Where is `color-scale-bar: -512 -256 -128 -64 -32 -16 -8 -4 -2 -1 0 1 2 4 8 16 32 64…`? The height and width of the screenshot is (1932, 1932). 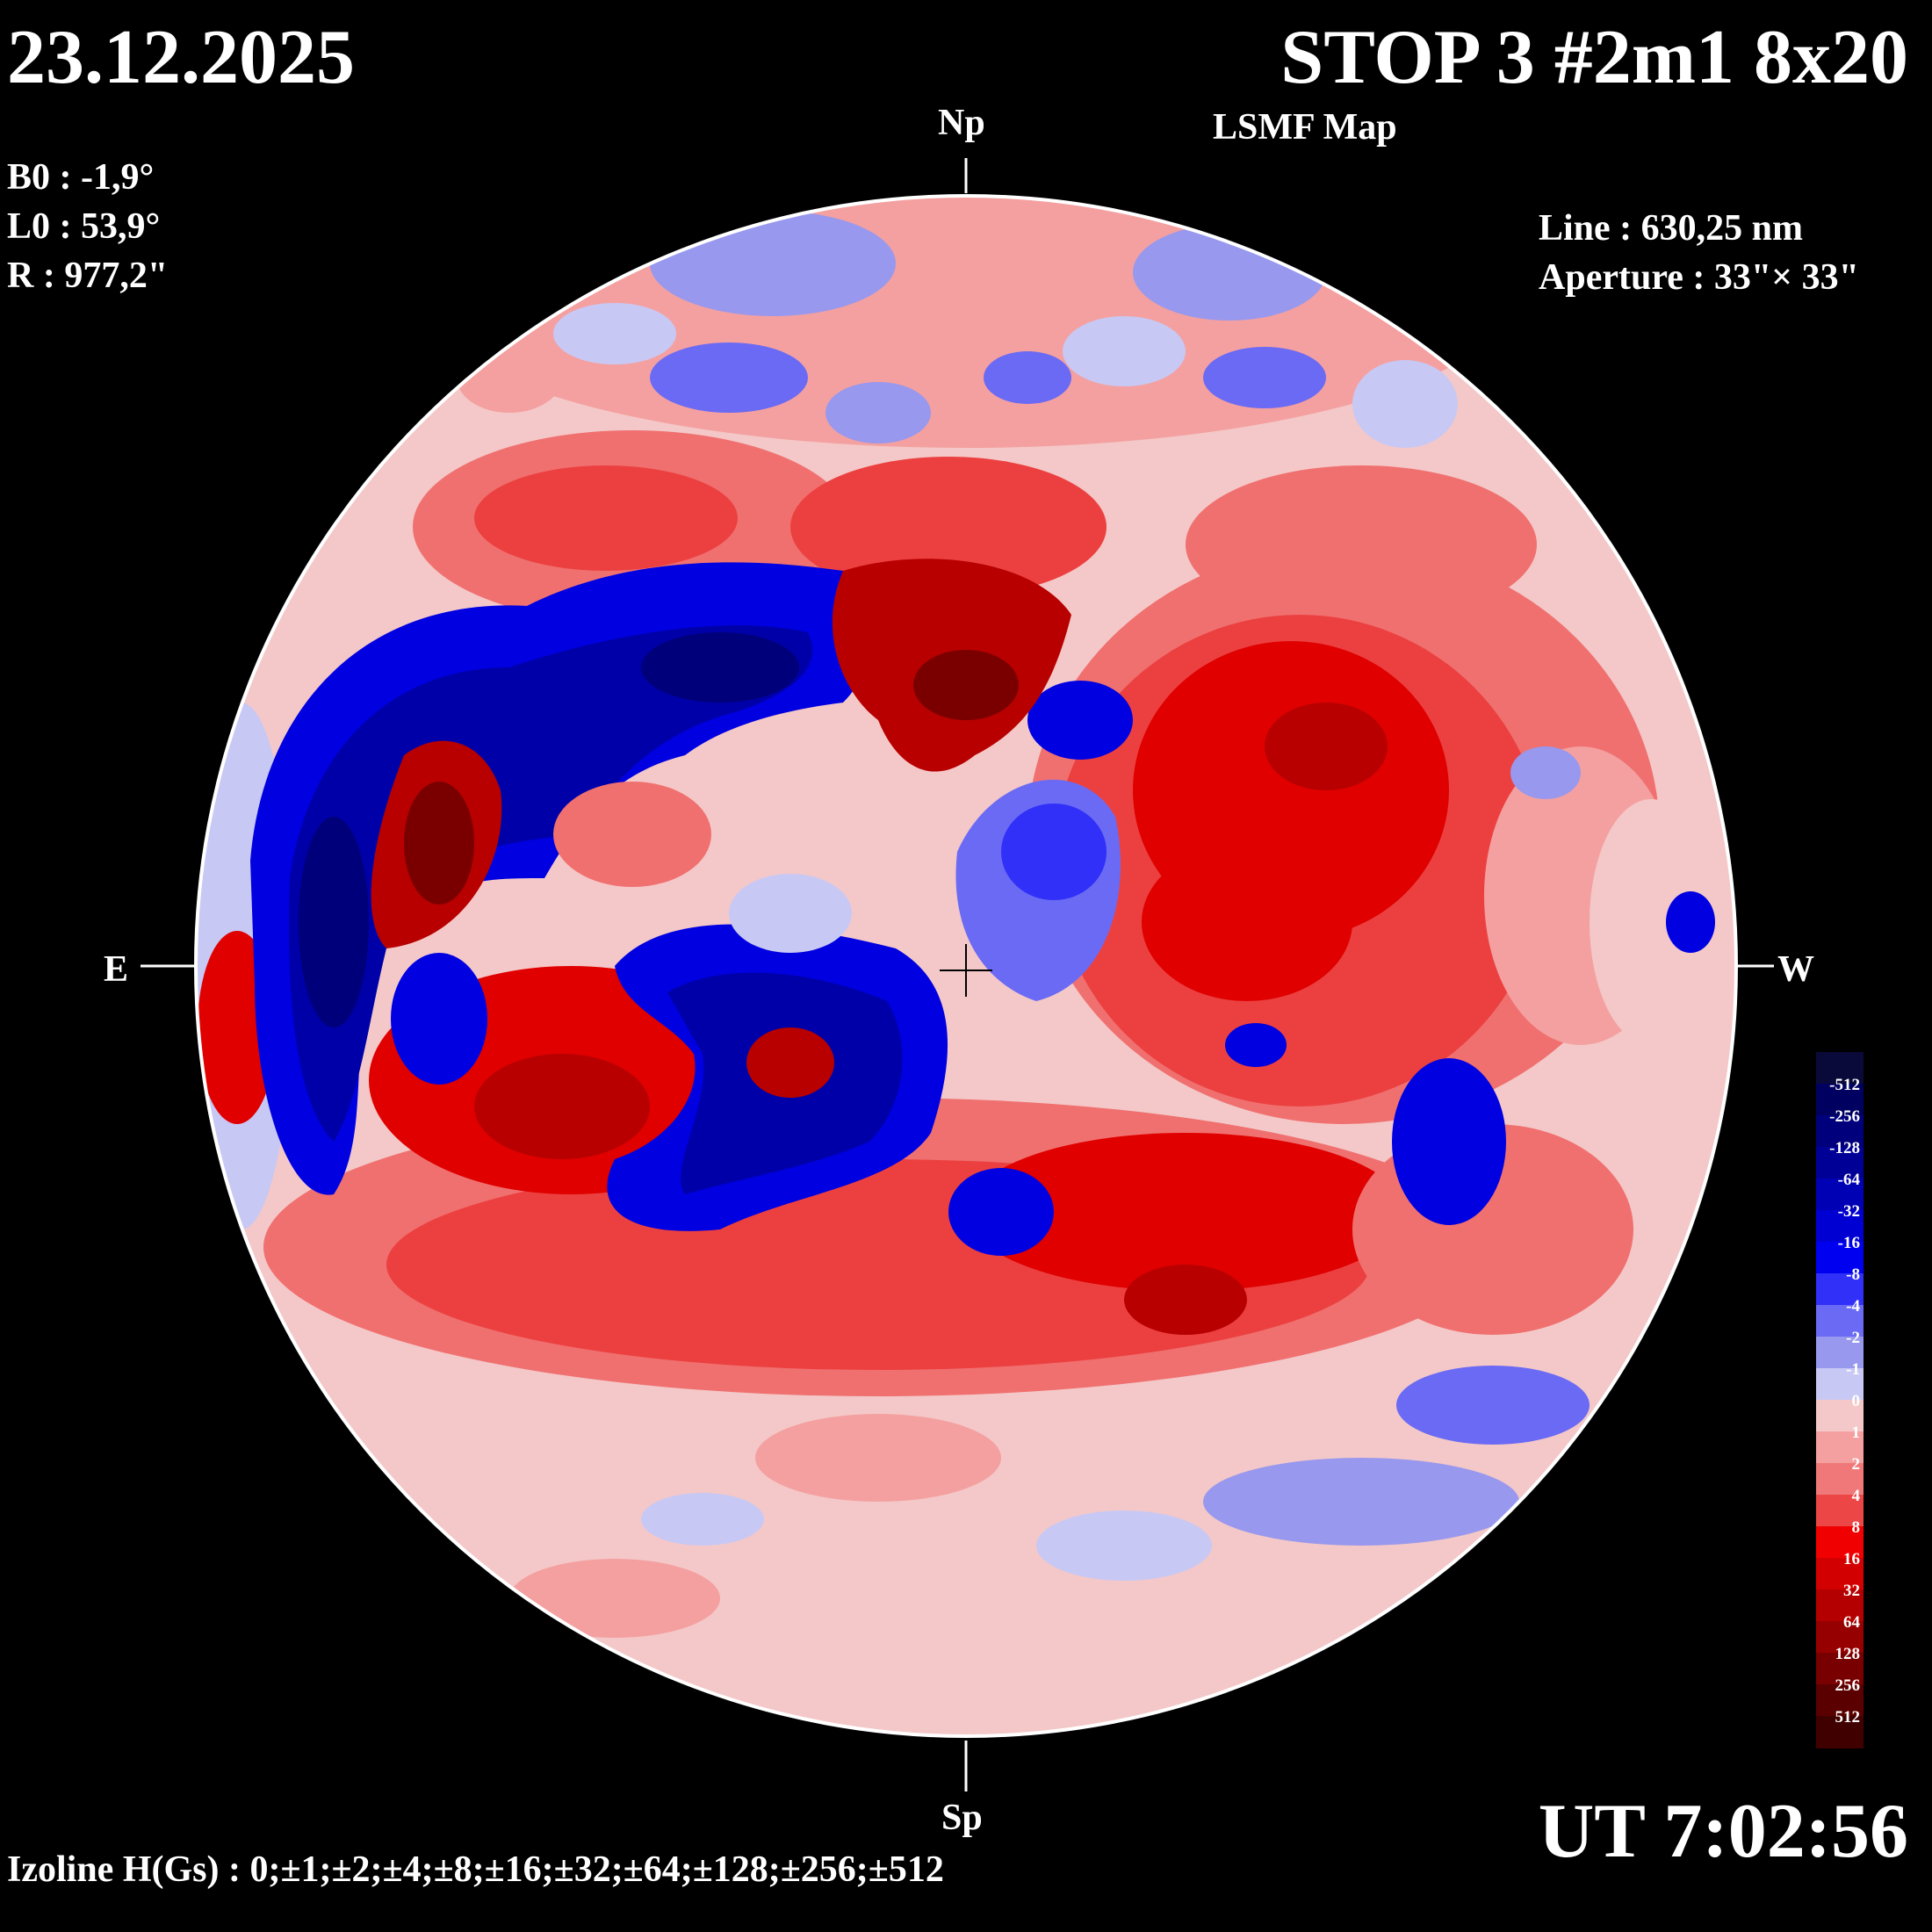
color-scale-bar: -512 -256 -128 -64 -32 -16 -8 -4 -2 -1 0 1 2 4 8 16 32 64… is located at coordinates (1840, 1400).